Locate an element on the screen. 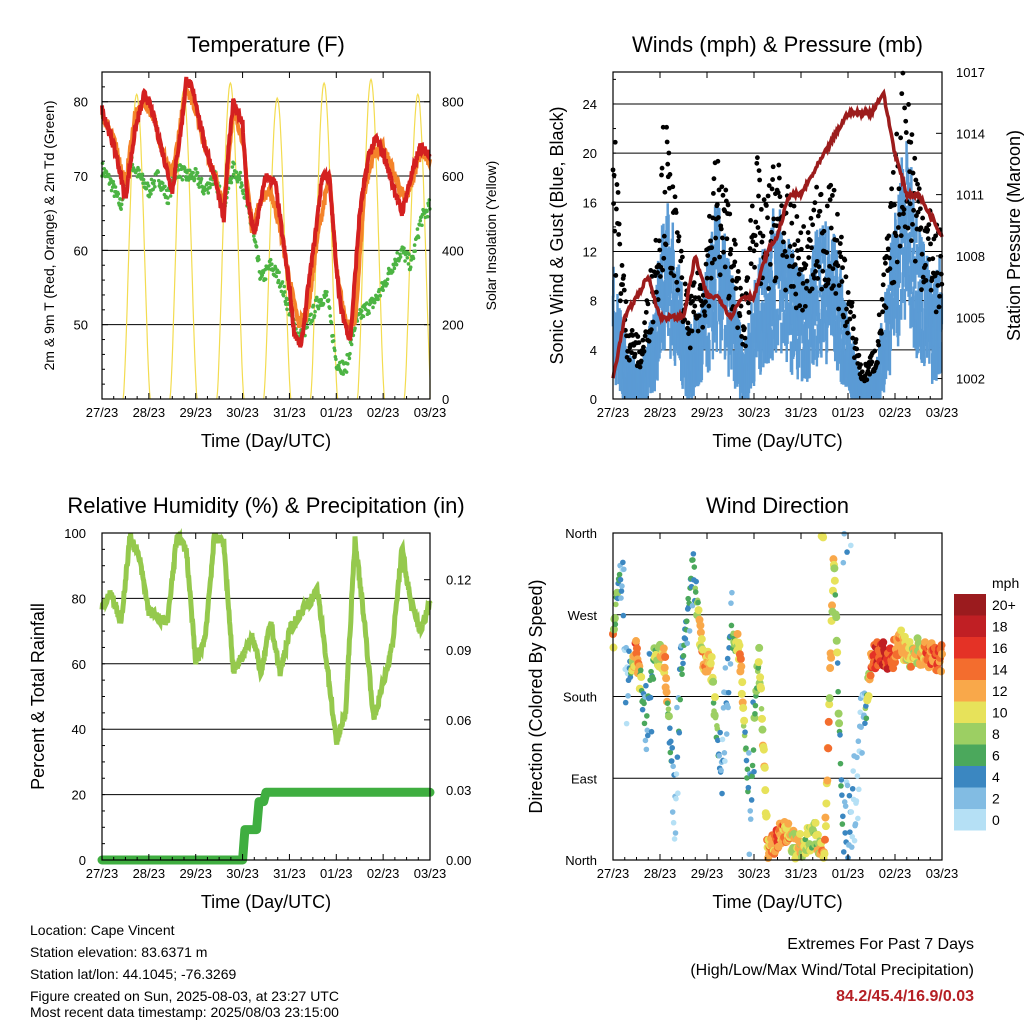 The height and width of the screenshot is (1024, 1024). info-latlon: Station lat/lon: 44.1045; -76.3269 is located at coordinates (133, 974).